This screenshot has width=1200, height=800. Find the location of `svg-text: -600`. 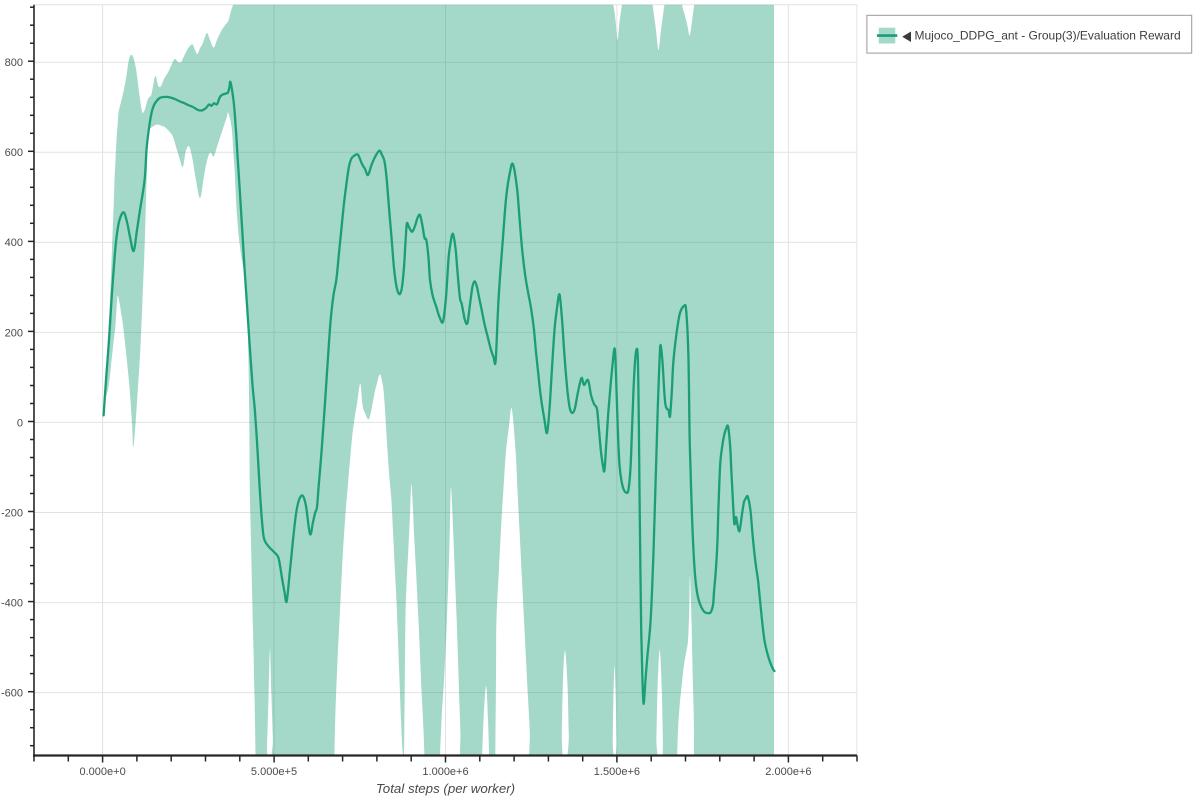

svg-text: -600 is located at coordinates (12, 694).